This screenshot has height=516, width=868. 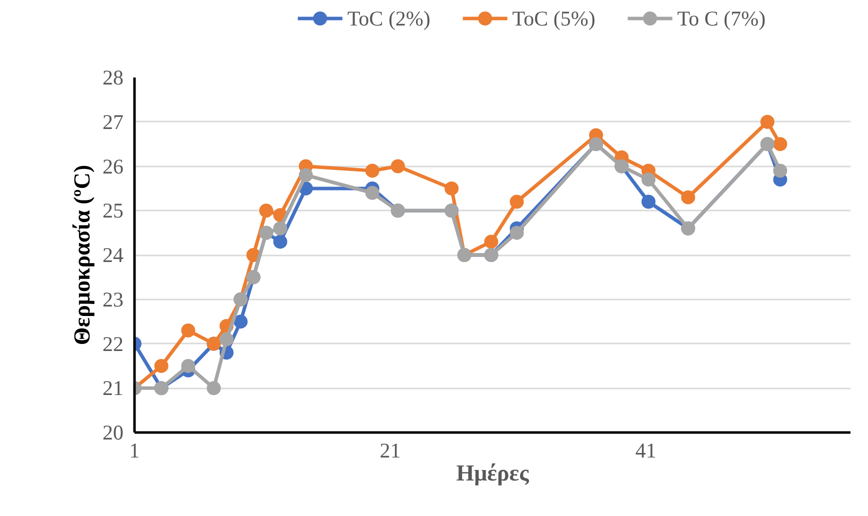 I want to click on legend-label: To C (7%), so click(x=721, y=18).